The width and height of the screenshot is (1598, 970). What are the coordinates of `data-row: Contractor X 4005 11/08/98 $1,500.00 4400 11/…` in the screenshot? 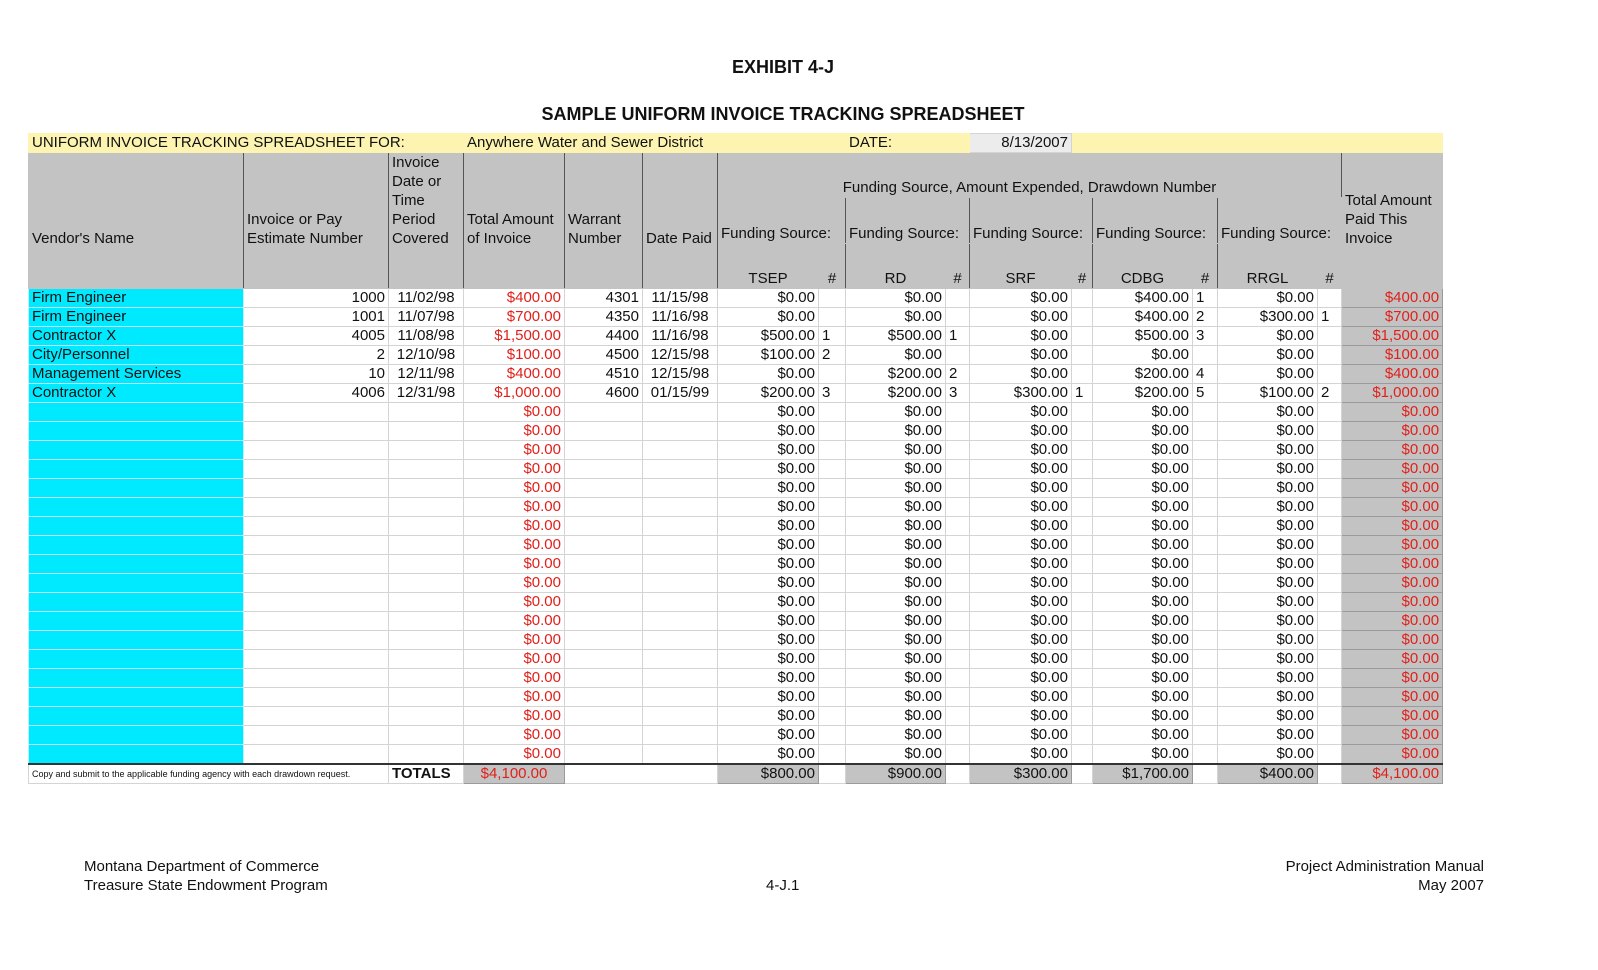 It's located at (736, 336).